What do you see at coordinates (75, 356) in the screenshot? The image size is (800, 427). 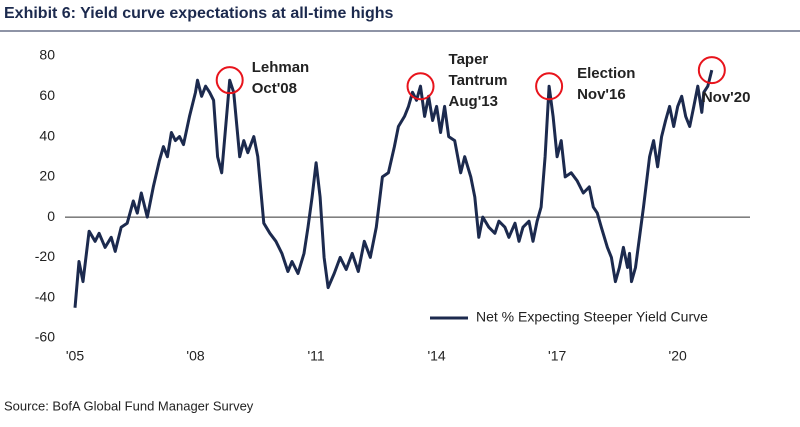 I see `x-tick-label: '05` at bounding box center [75, 356].